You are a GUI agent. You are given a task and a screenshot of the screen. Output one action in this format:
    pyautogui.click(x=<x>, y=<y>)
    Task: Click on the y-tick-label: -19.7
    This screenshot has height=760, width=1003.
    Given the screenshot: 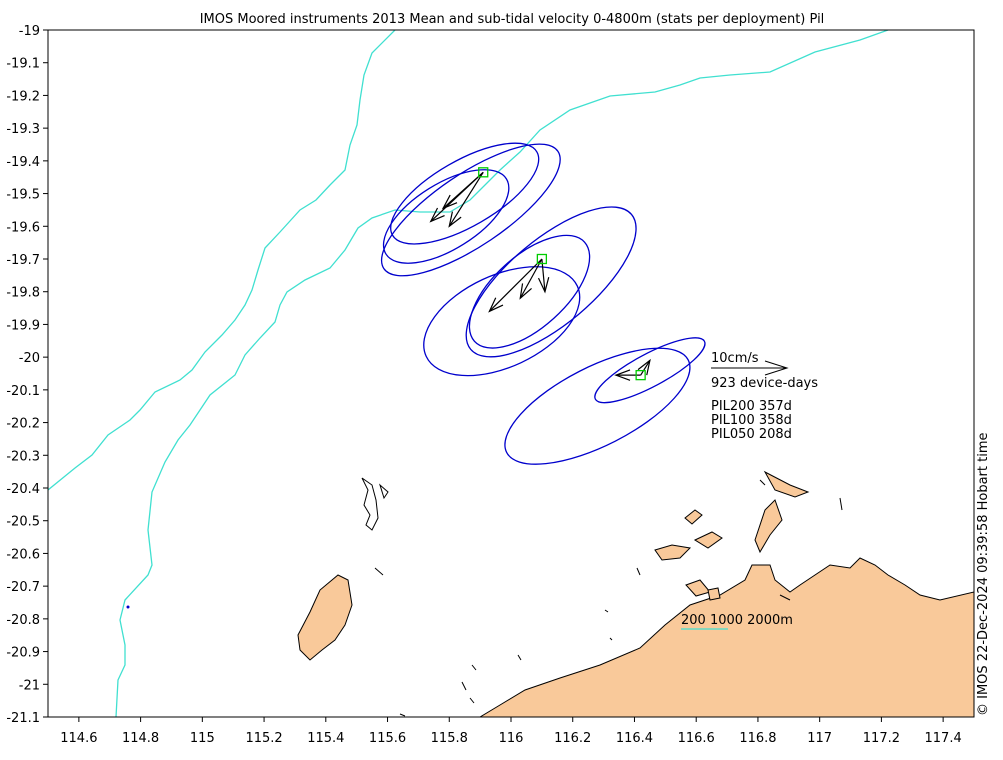 What is the action you would take?
    pyautogui.click(x=23, y=260)
    